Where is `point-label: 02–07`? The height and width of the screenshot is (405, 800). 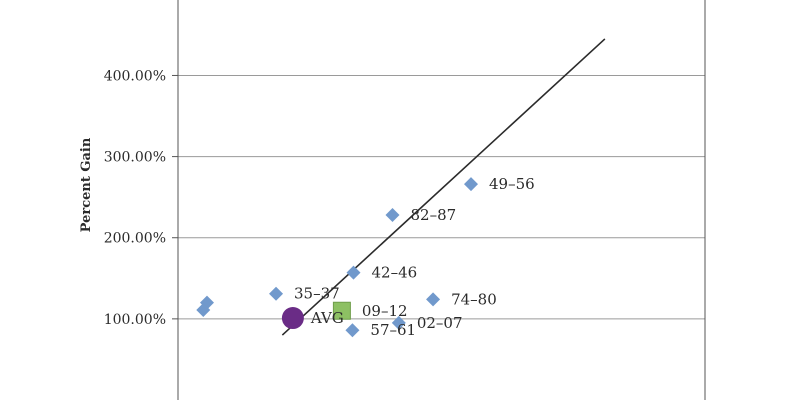 point-label: 02–07 is located at coordinates (440, 323).